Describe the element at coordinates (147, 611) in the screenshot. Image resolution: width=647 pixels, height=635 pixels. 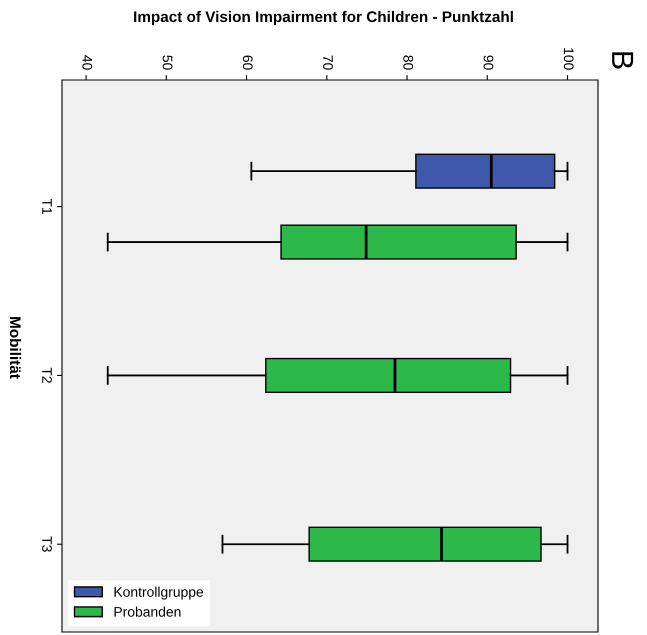
I see `legend-label: Probanden` at that location.